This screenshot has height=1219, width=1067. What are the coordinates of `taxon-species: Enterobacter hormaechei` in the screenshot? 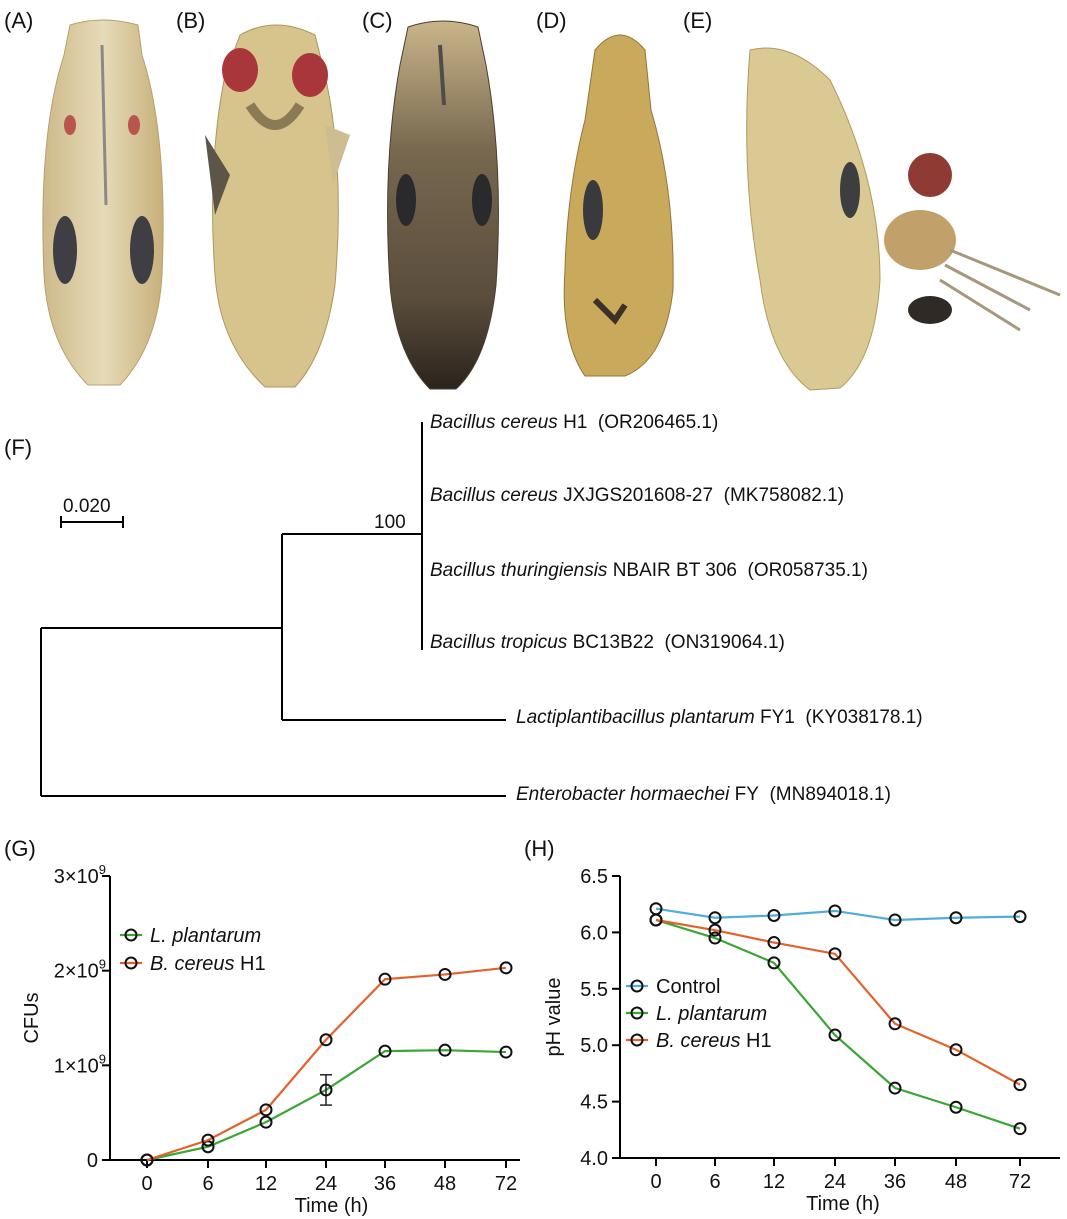 It's located at (623, 794).